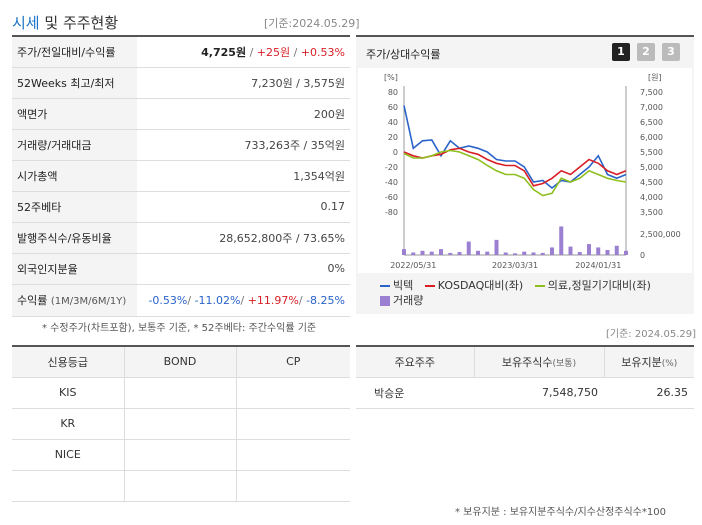 This screenshot has height=525, width=702. I want to click on table-row: 박승운 7,548,750 26.35, so click(525, 393).